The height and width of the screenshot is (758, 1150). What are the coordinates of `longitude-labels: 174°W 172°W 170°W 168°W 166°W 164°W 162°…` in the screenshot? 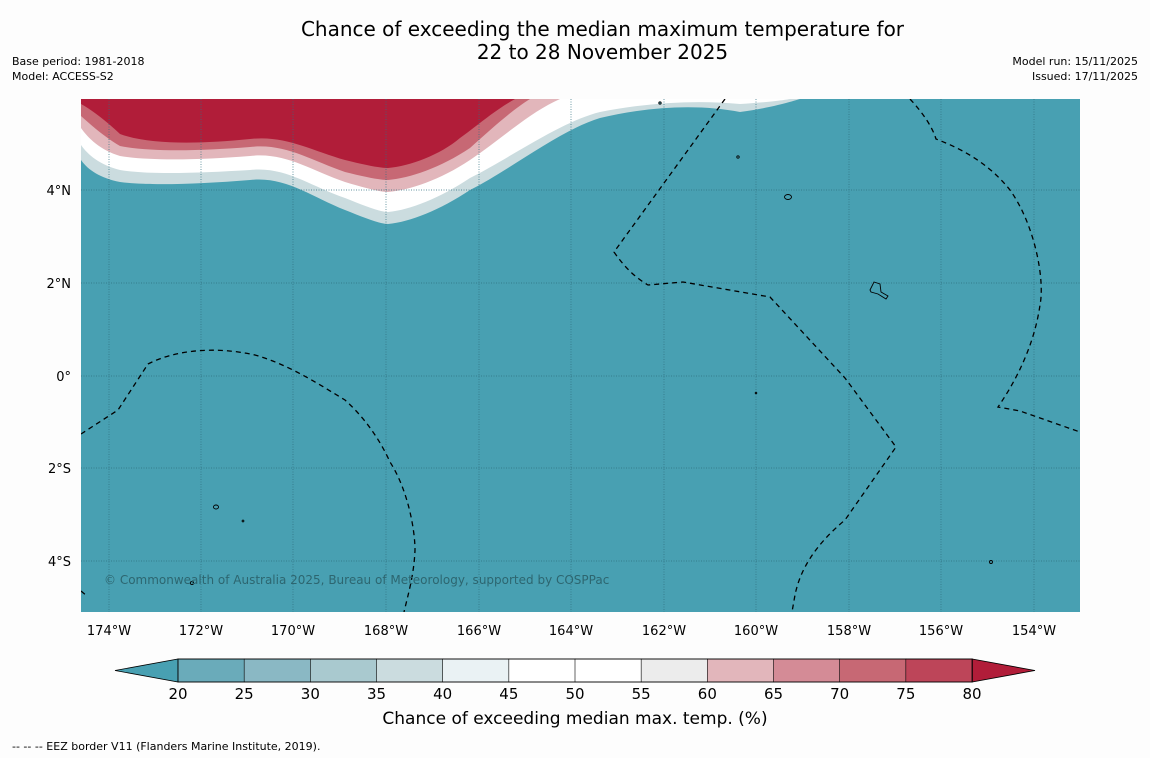 It's located at (571, 631).